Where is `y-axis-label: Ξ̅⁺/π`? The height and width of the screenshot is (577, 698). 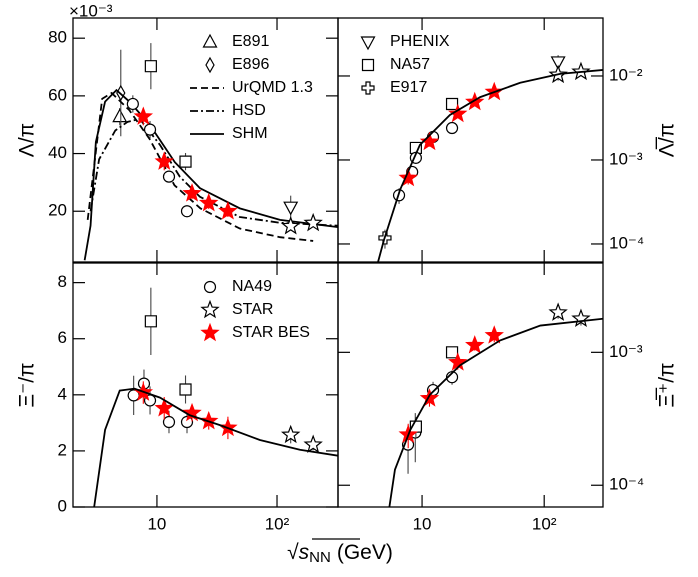 y-axis-label: Ξ̅⁺/π is located at coordinates (667, 384).